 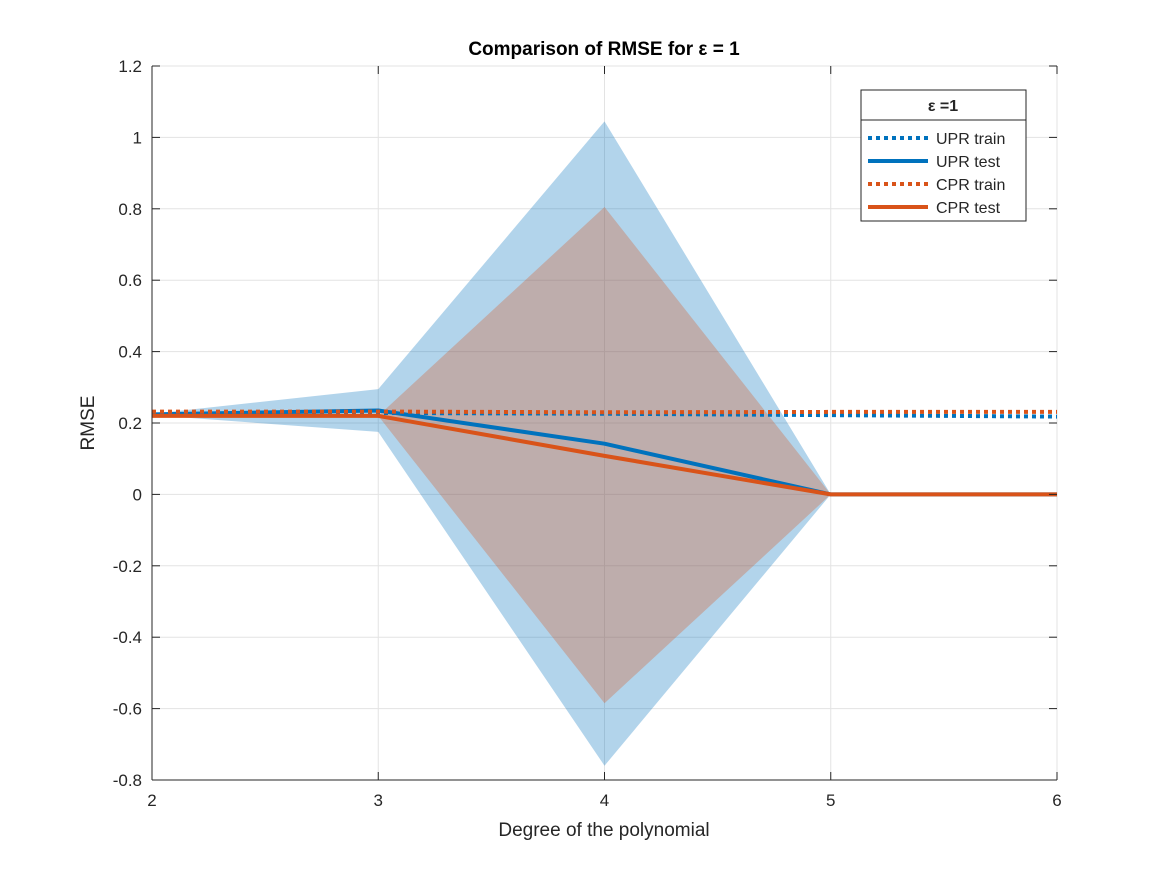 I want to click on y-tick-label-9: 1, so click(x=137, y=137).